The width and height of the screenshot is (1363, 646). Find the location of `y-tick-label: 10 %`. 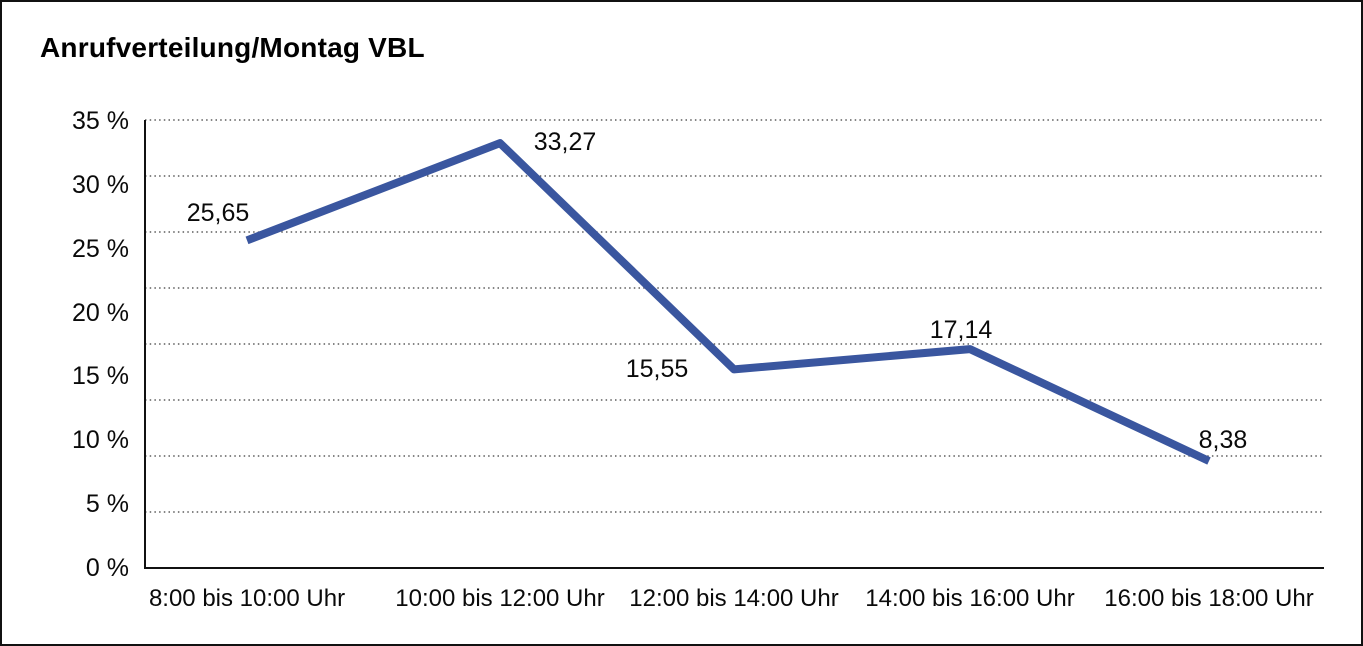

y-tick-label: 10 % is located at coordinates (100, 440).